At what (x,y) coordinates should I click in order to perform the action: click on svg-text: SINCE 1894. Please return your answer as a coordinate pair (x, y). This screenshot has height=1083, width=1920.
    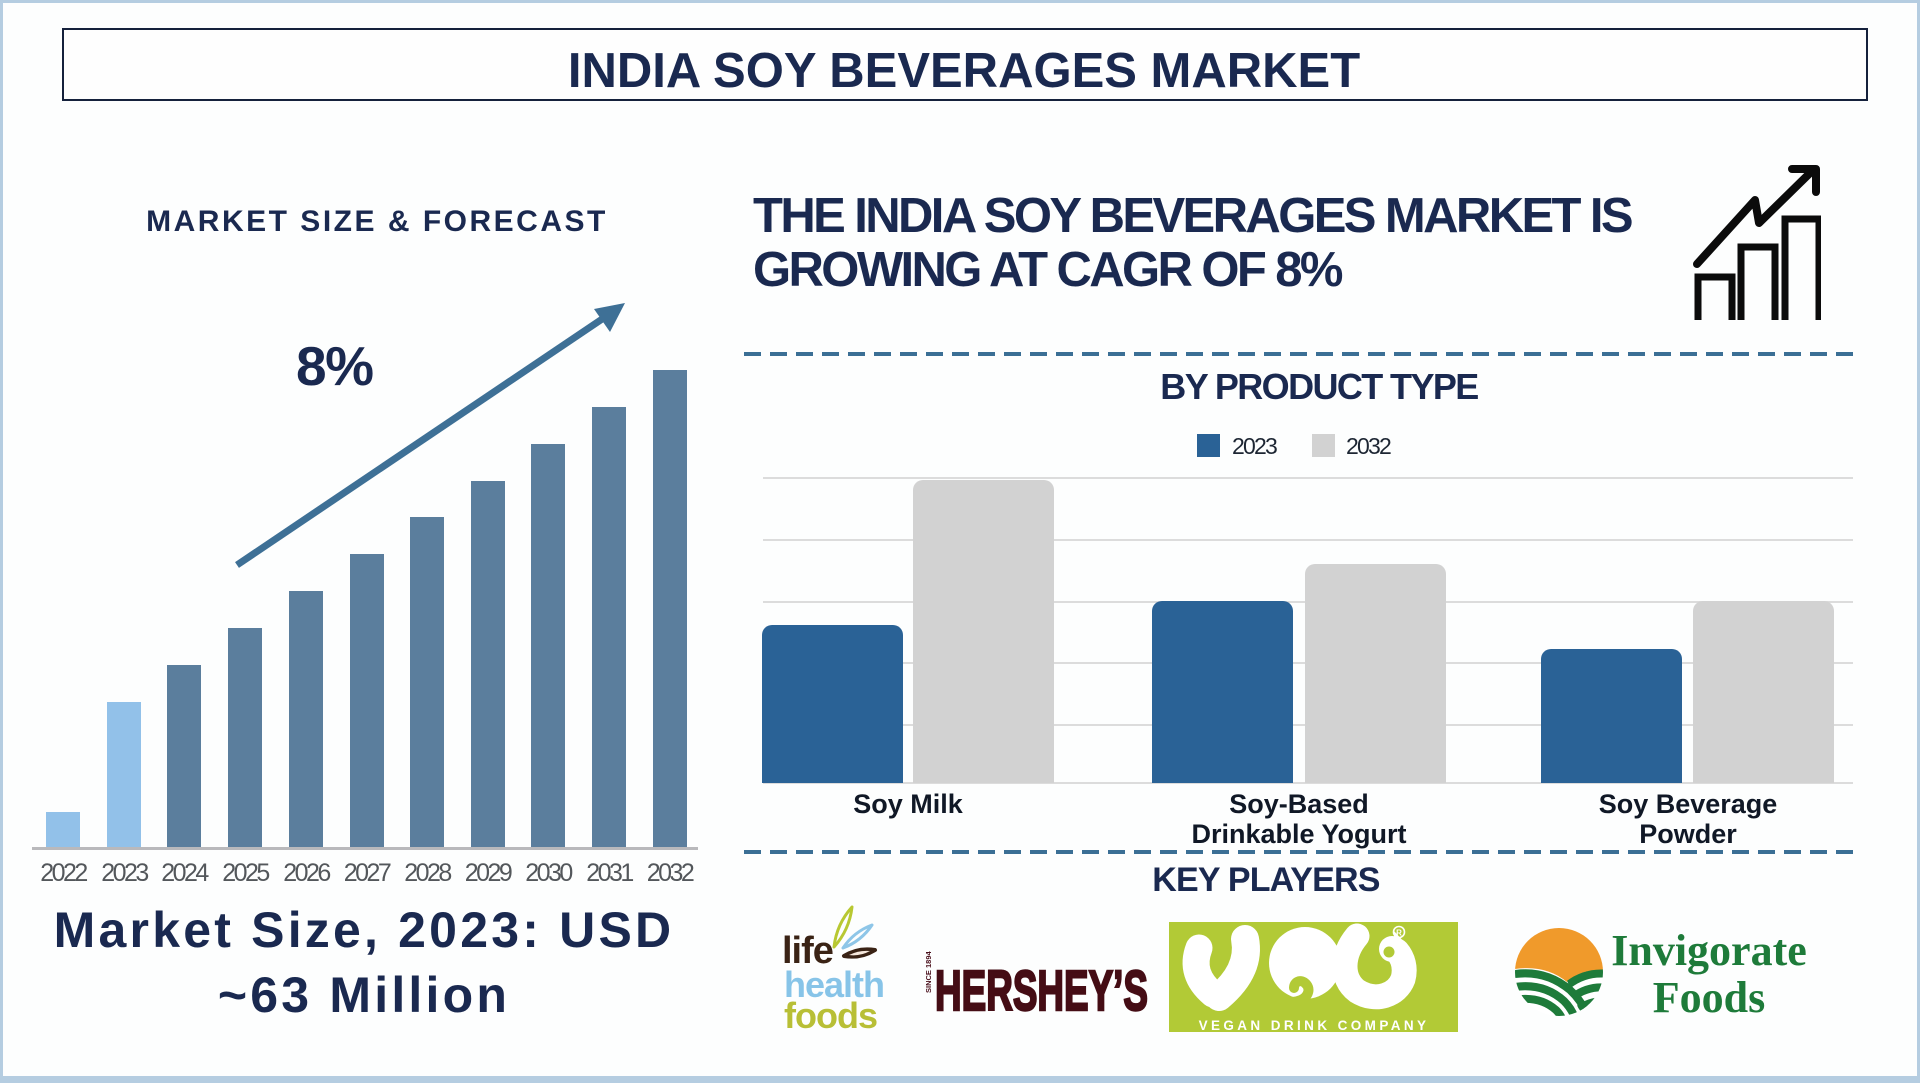
    Looking at the image, I should click on (928, 971).